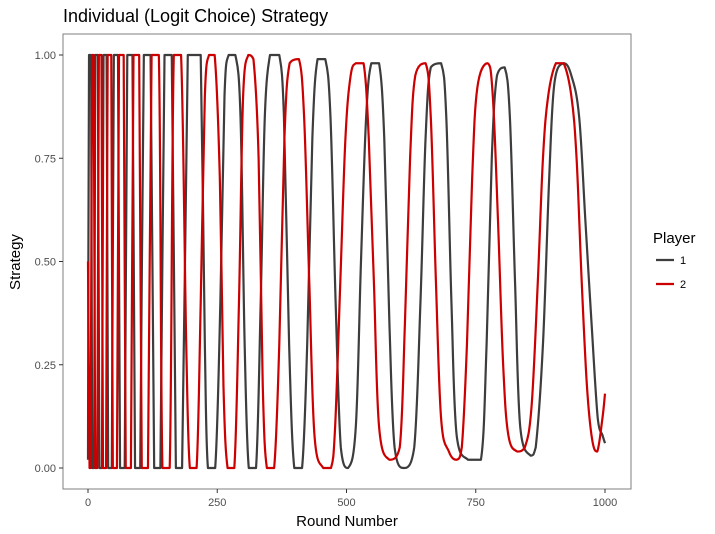 This screenshot has width=715, height=534. I want to click on x-axis: 0 250 500 750 1000, so click(351, 499).